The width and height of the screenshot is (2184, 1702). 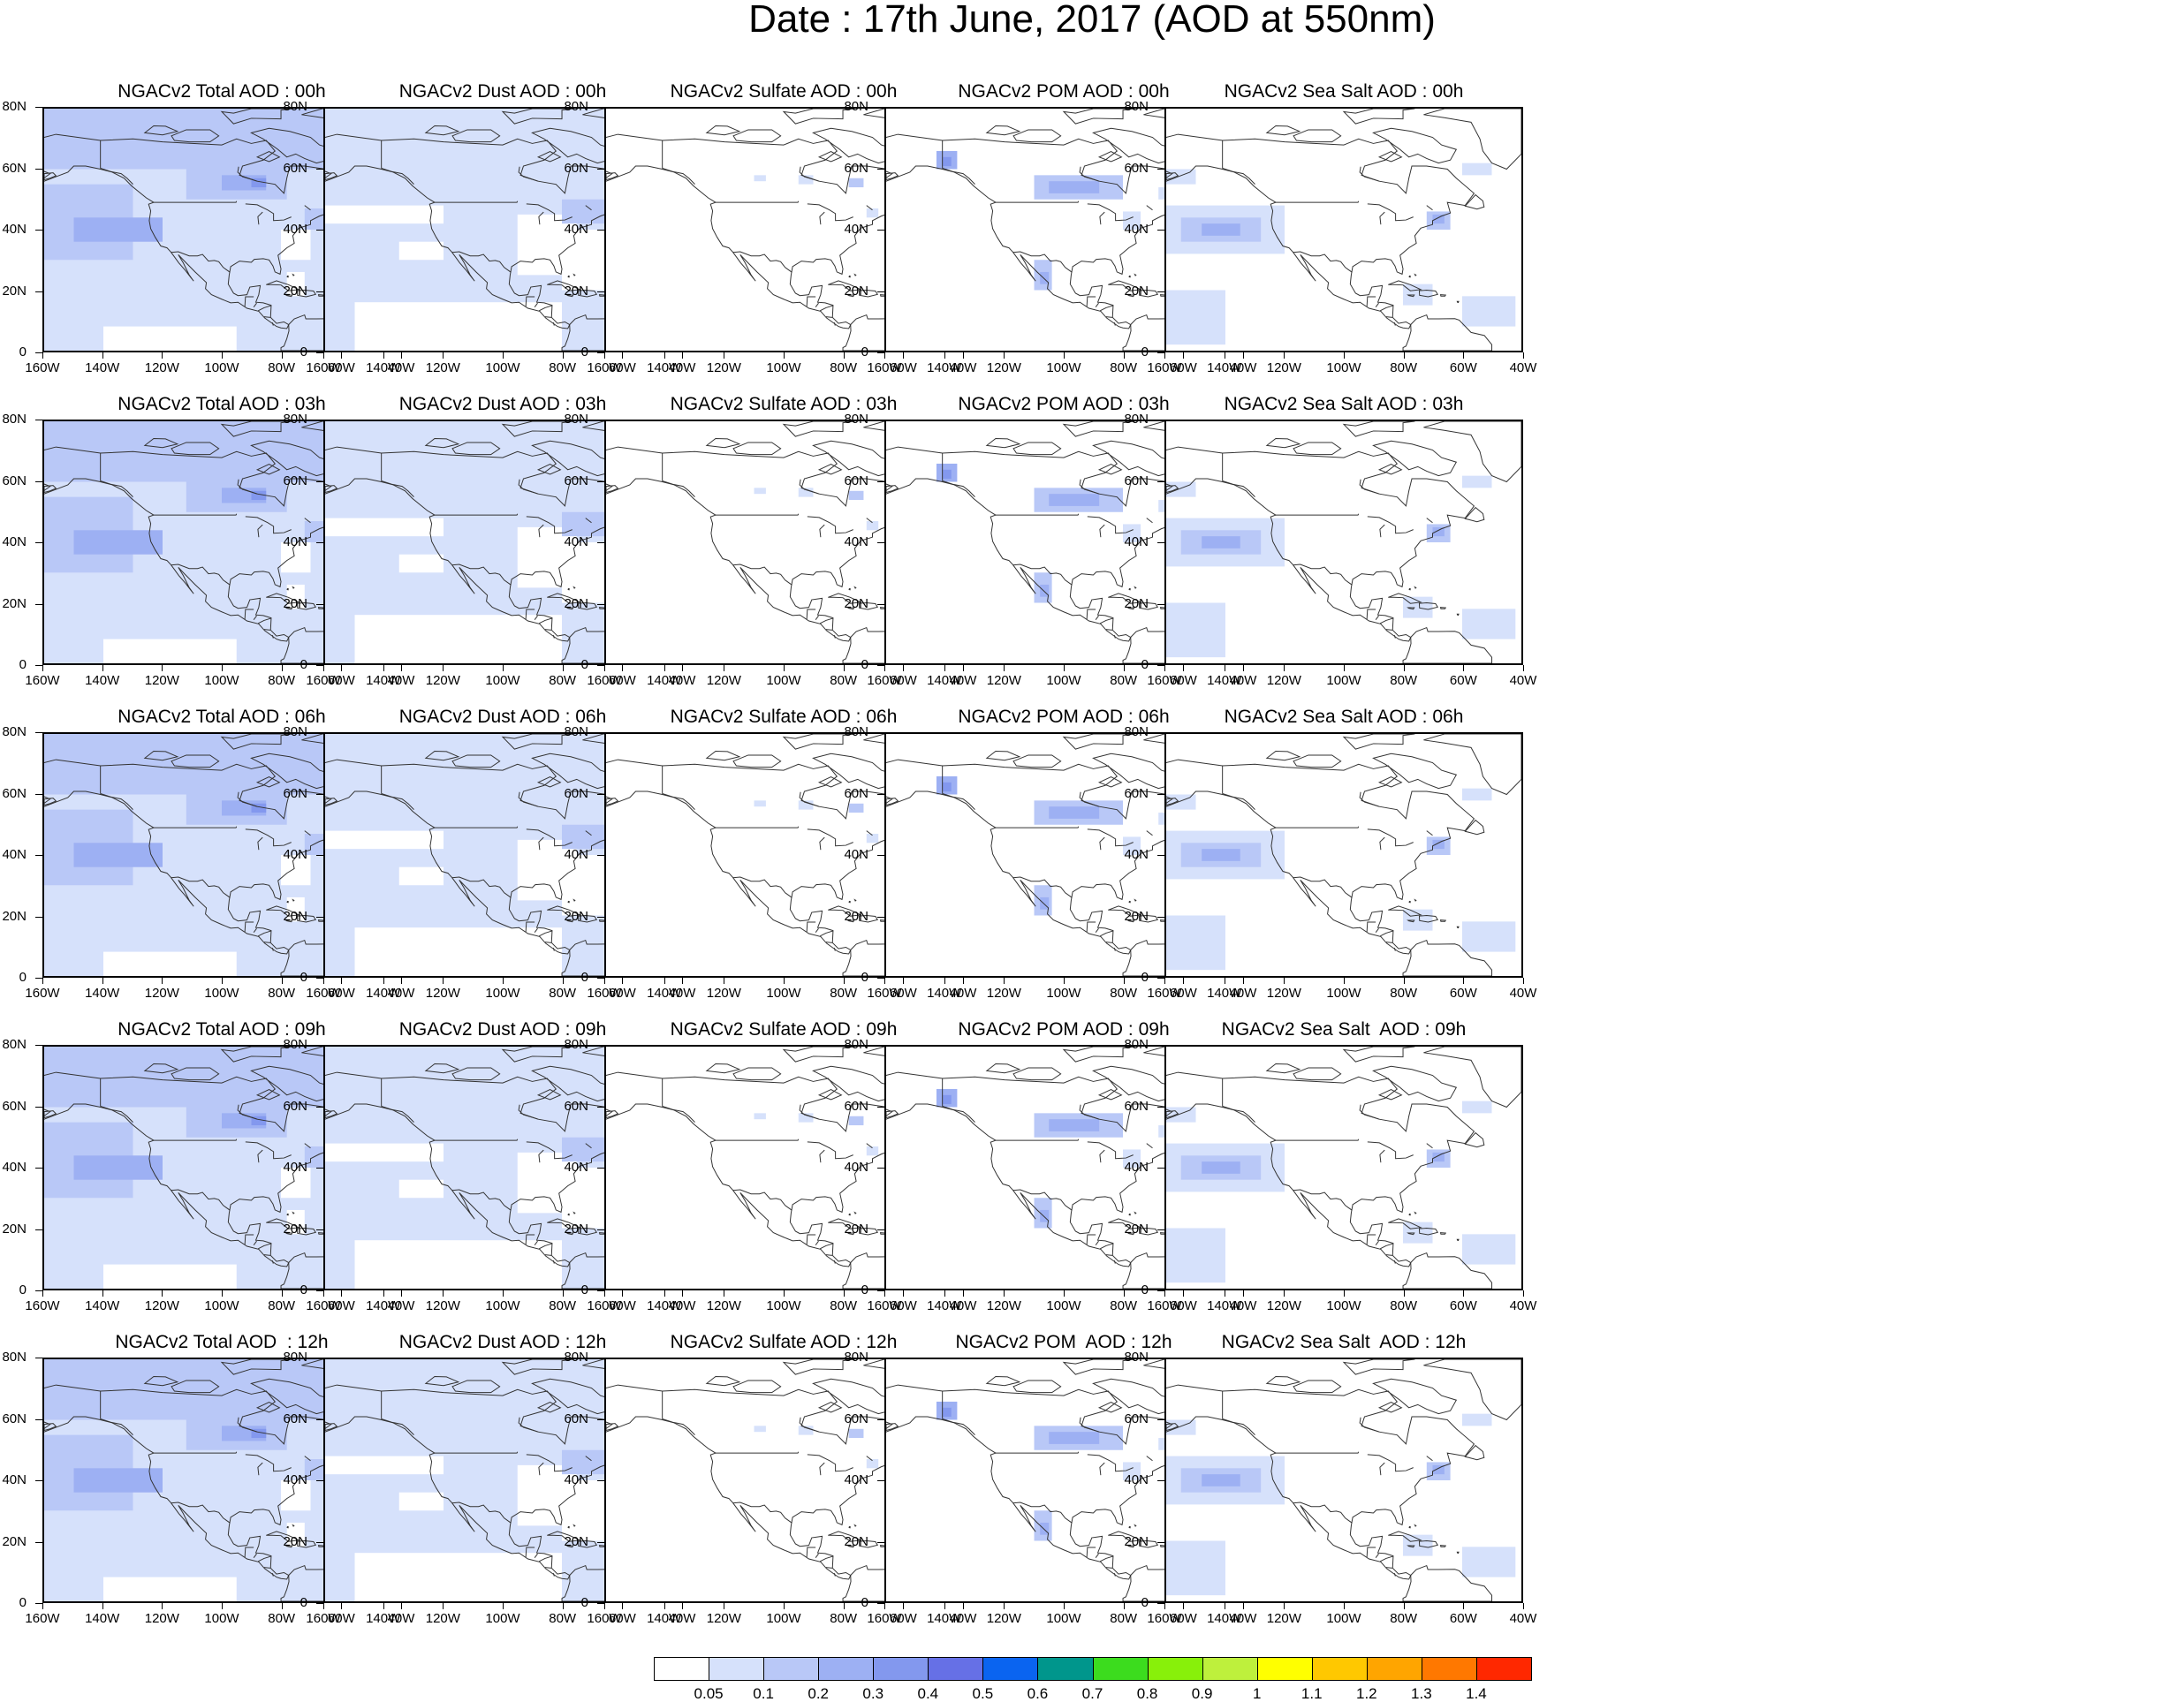 I want to click on lon-tick-label: 80W, so click(x=1404, y=1305).